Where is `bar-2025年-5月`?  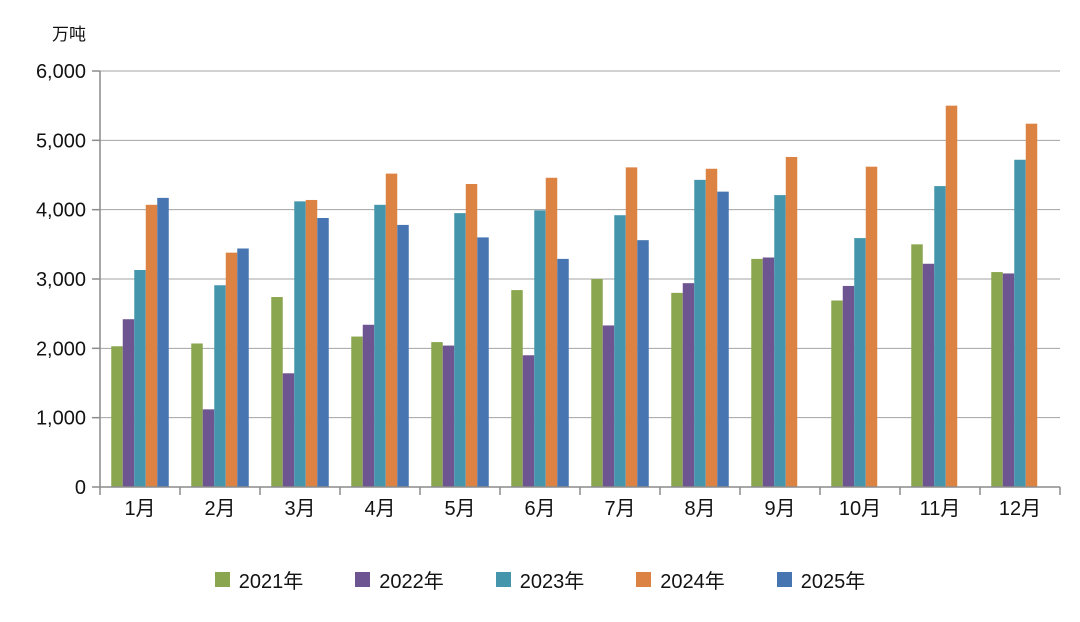
bar-2025年-5月 is located at coordinates (483, 362).